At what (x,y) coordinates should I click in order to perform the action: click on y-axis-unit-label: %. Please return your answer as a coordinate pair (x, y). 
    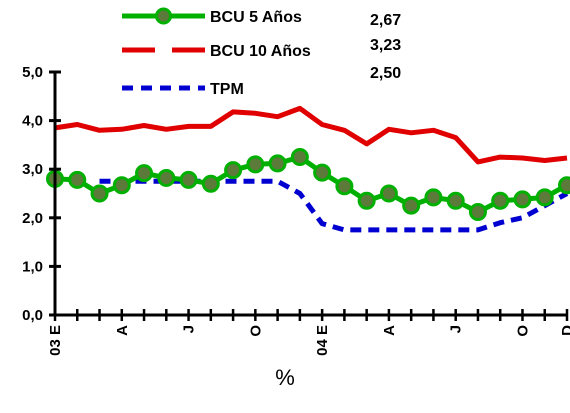
    Looking at the image, I should click on (285, 377).